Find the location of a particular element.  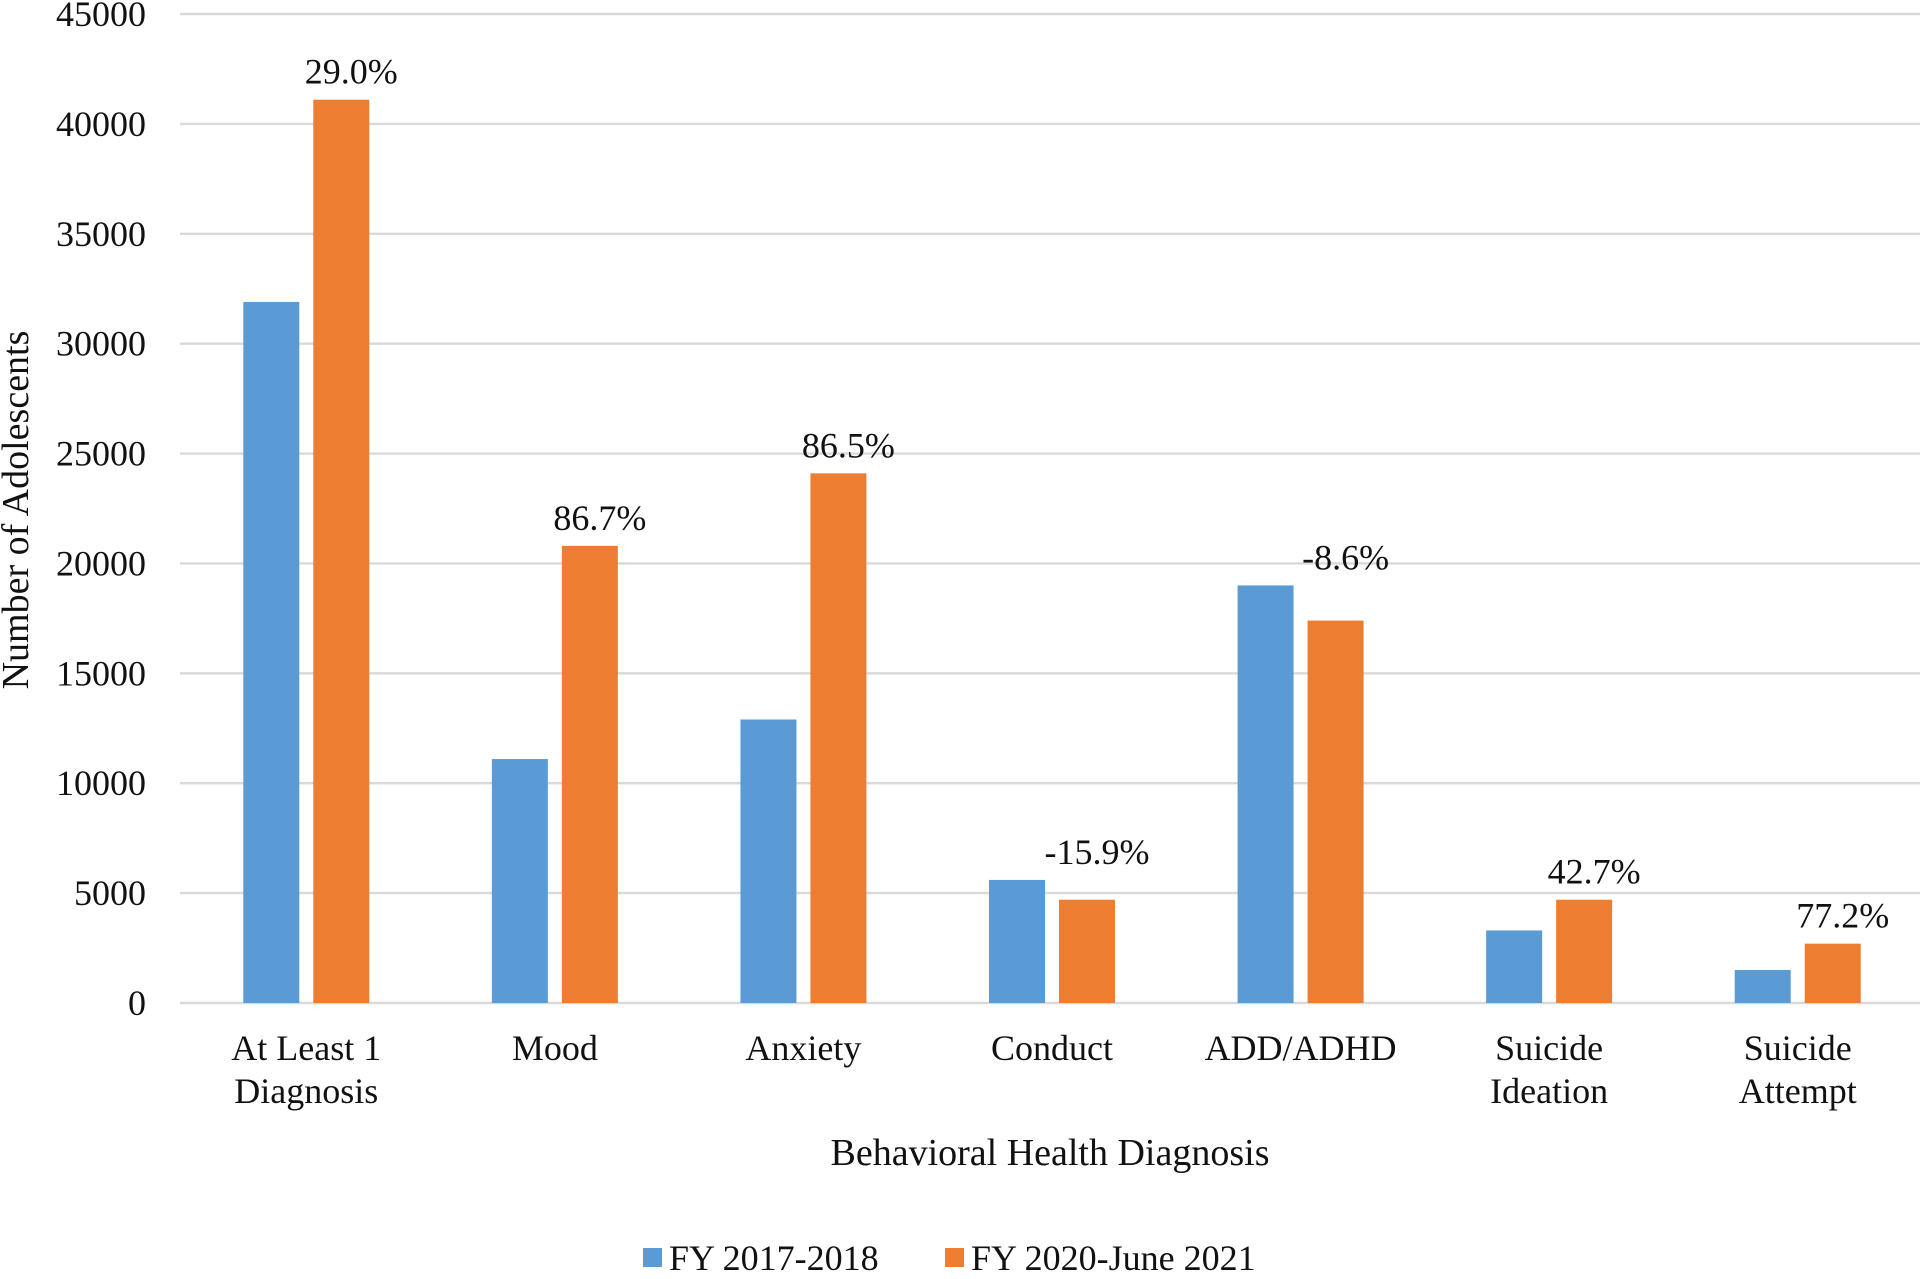

y-tick-label: 15000 is located at coordinates (101, 673).